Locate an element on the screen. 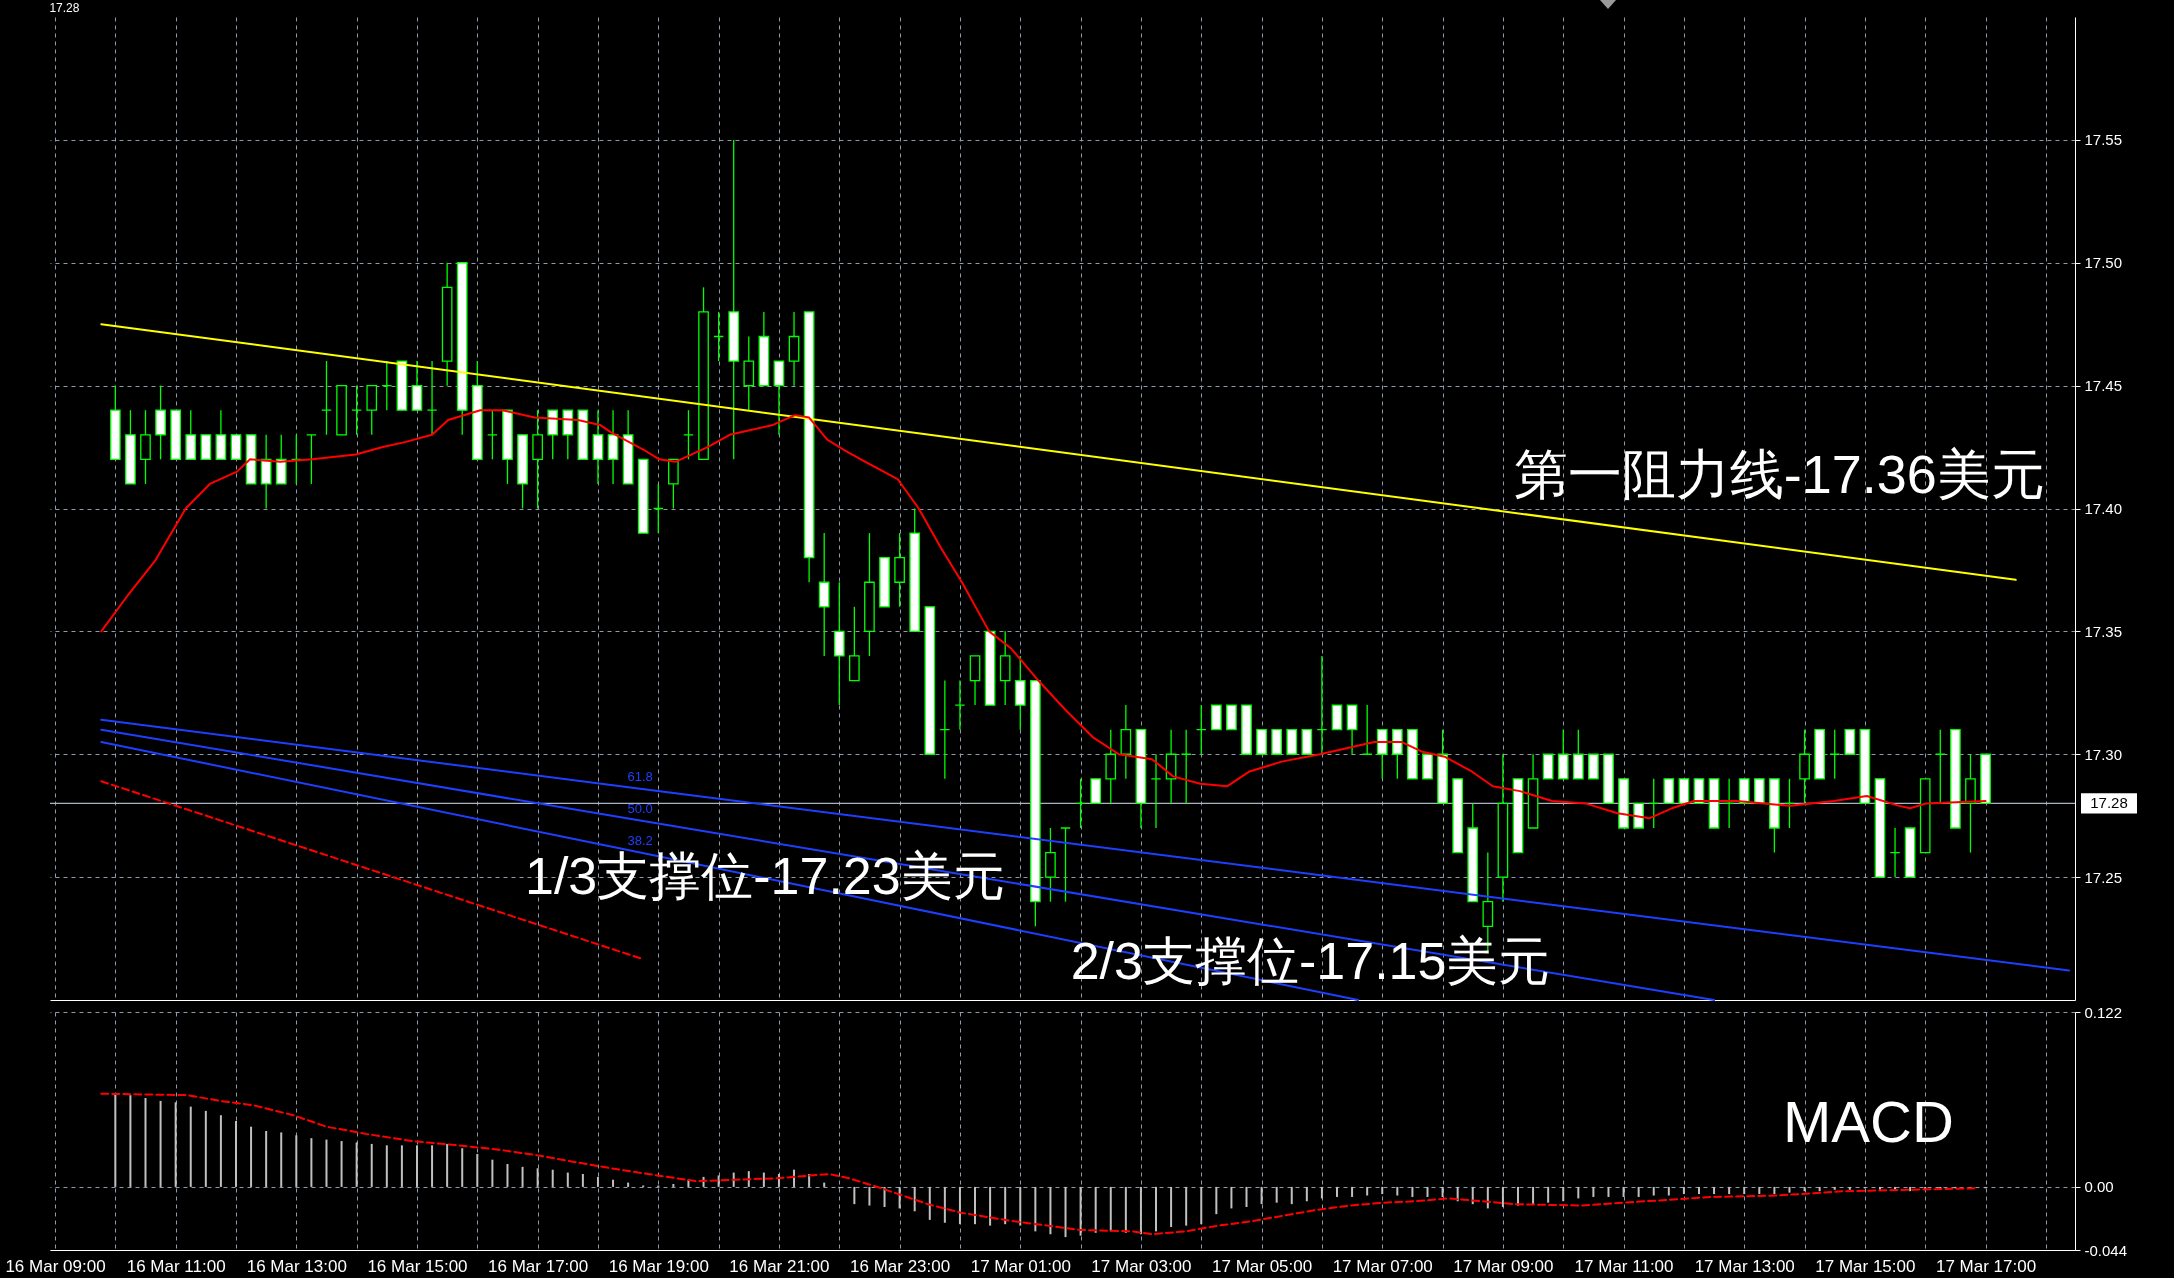  x-tick-label: 16 Mar 23:00 is located at coordinates (900, 1266).